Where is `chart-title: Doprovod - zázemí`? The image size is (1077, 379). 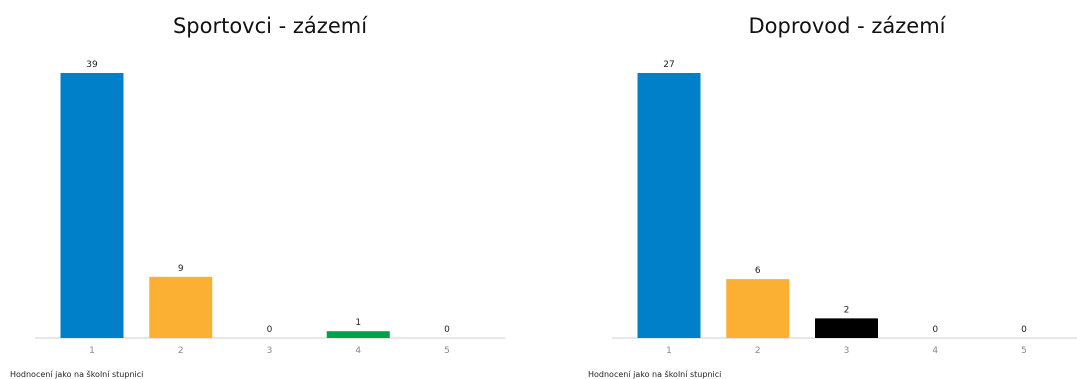 chart-title: Doprovod - zázemí is located at coordinates (847, 26).